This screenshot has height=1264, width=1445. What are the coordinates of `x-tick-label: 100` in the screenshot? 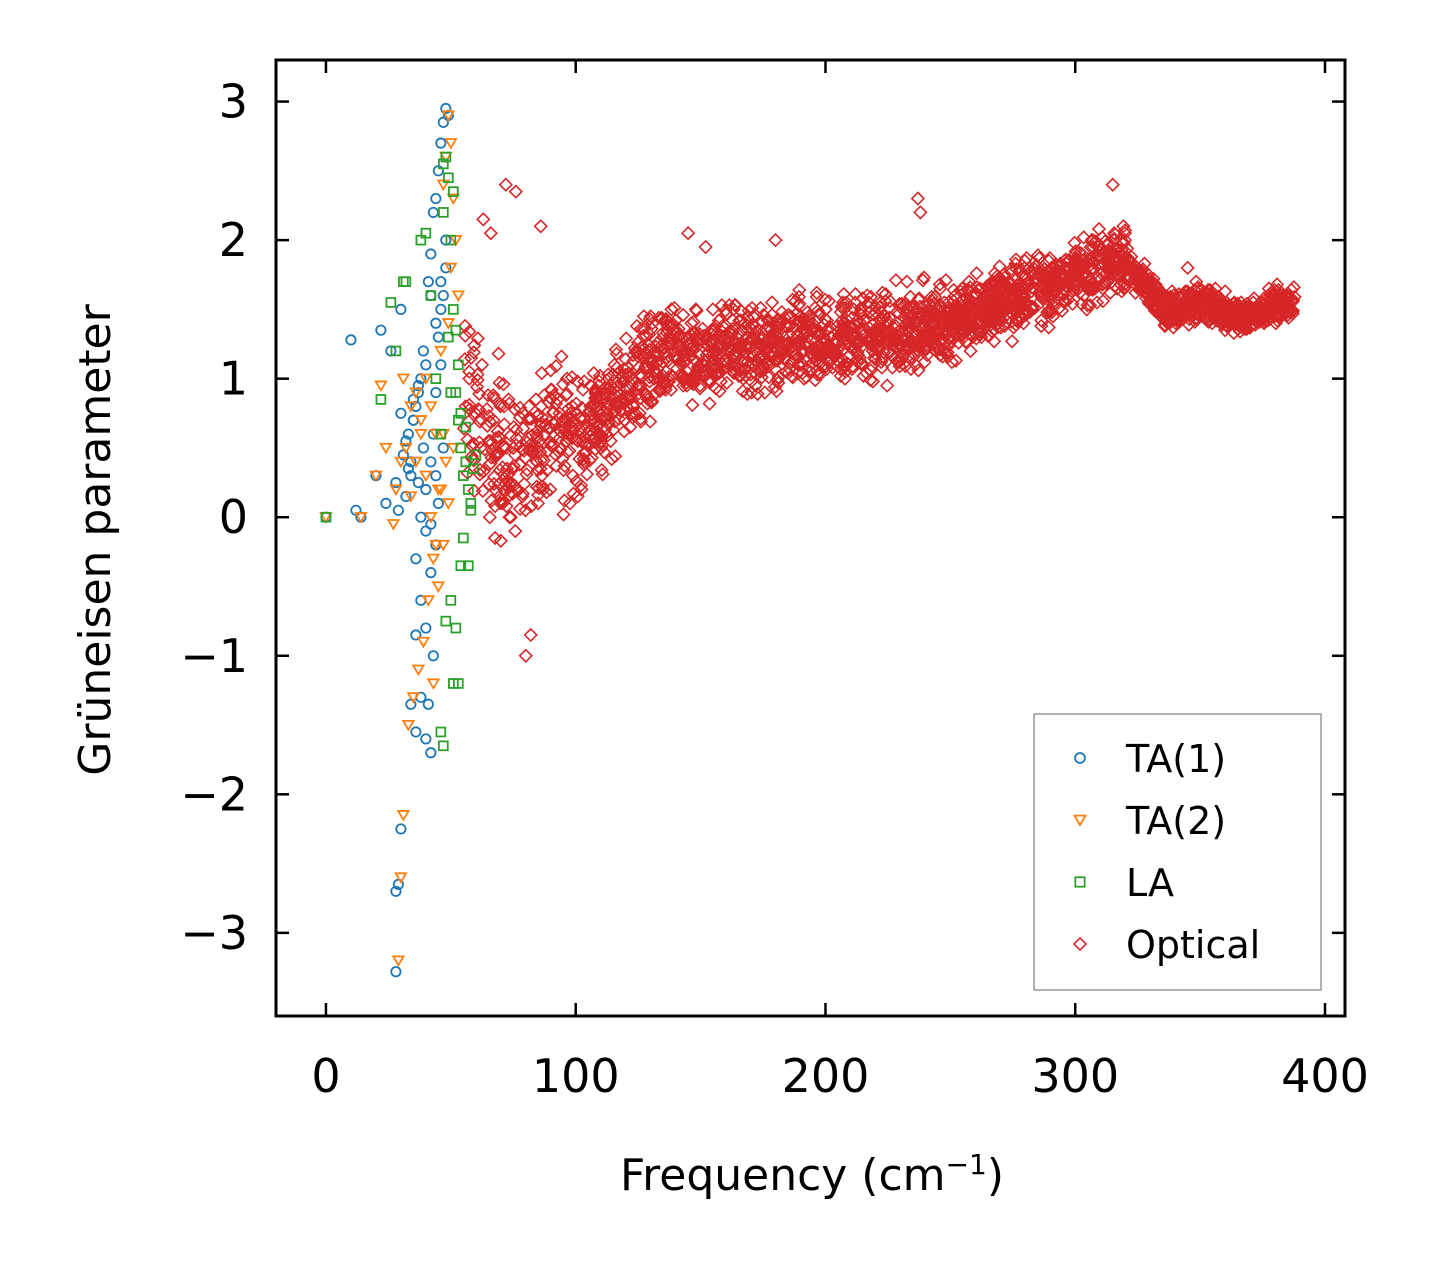 It's located at (576, 1076).